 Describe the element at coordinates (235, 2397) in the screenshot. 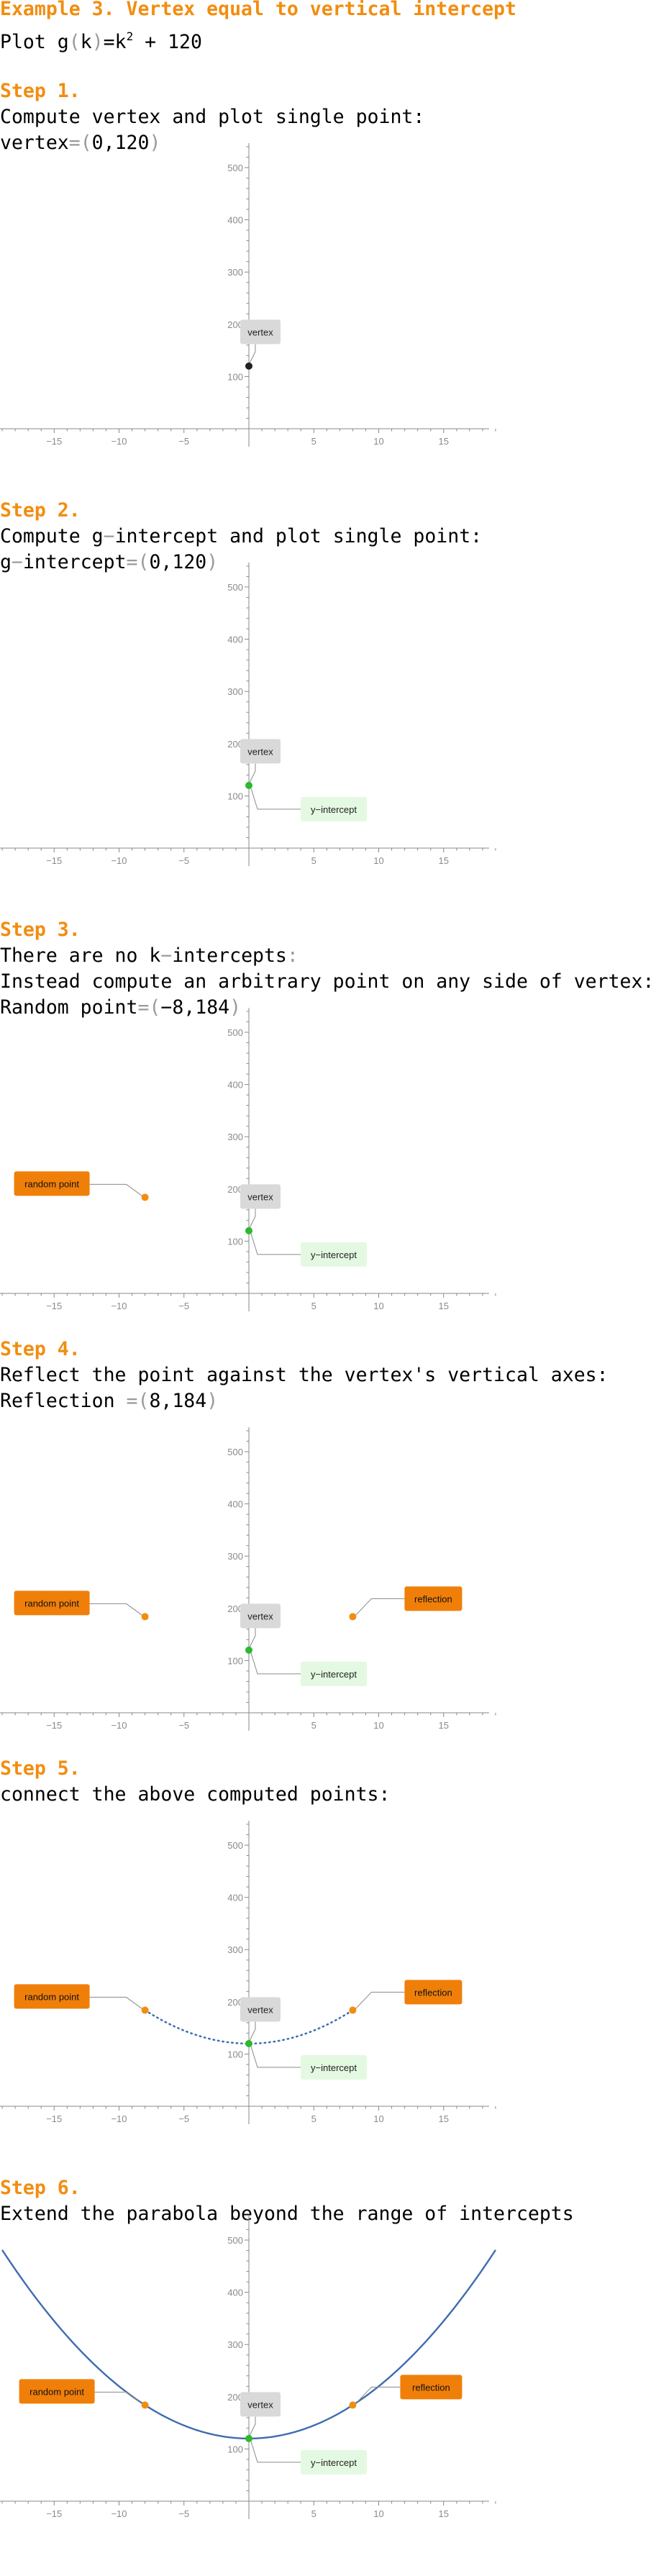

I see `y-tick-label: 200` at that location.